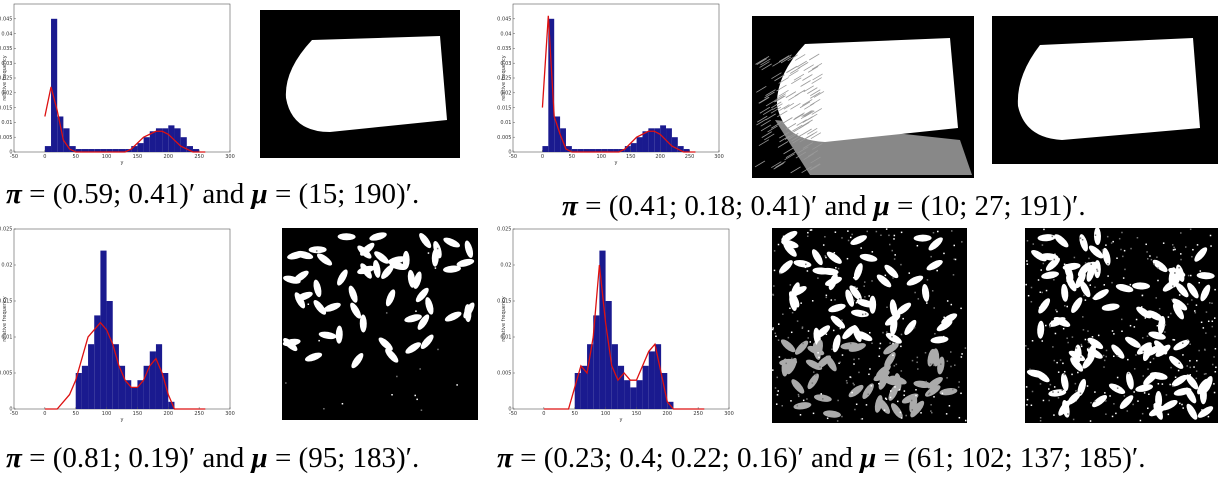  I want to click on y-tick-label: 0.005, so click(6, 138).